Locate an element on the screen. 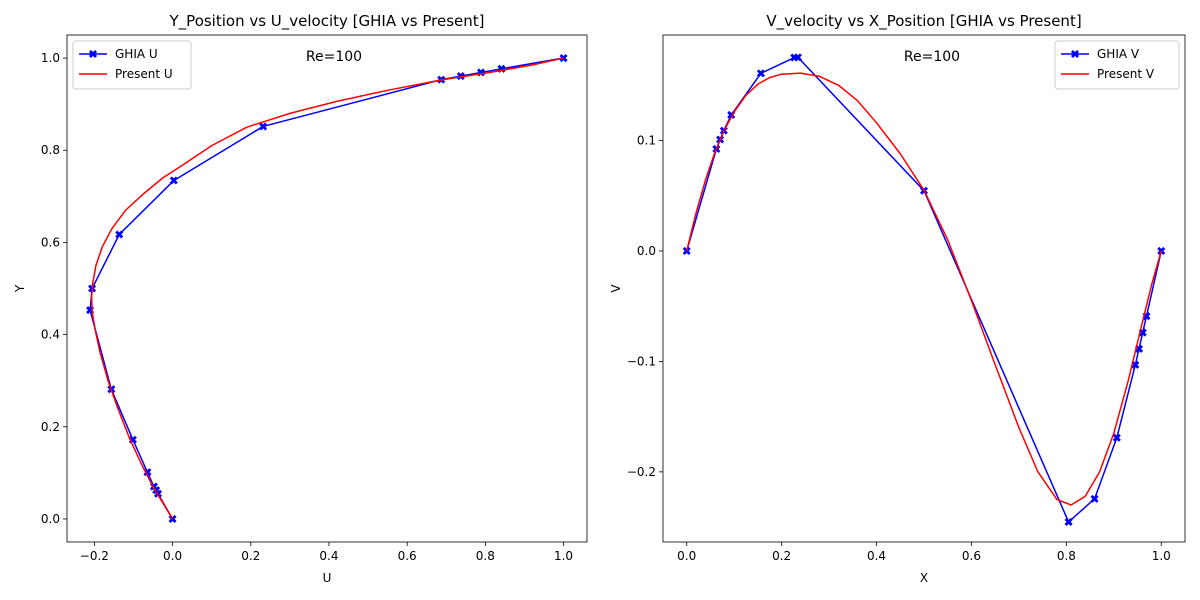  chart-1-x-label: U is located at coordinates (327, 578).